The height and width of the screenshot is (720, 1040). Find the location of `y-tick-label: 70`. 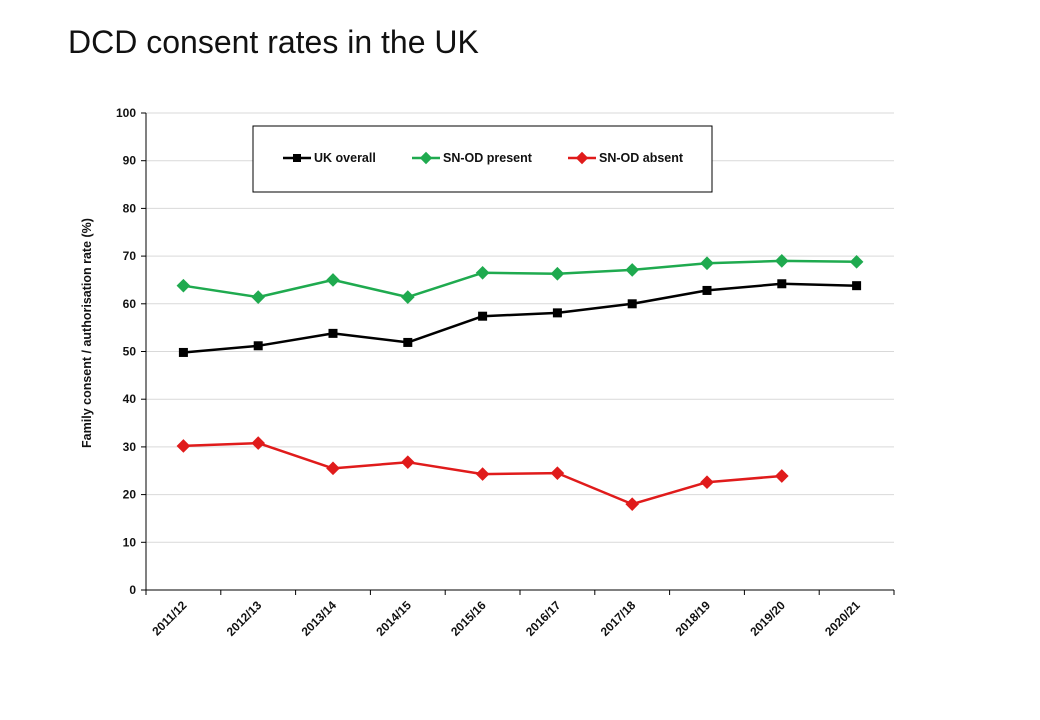

y-tick-label: 70 is located at coordinates (130, 256).